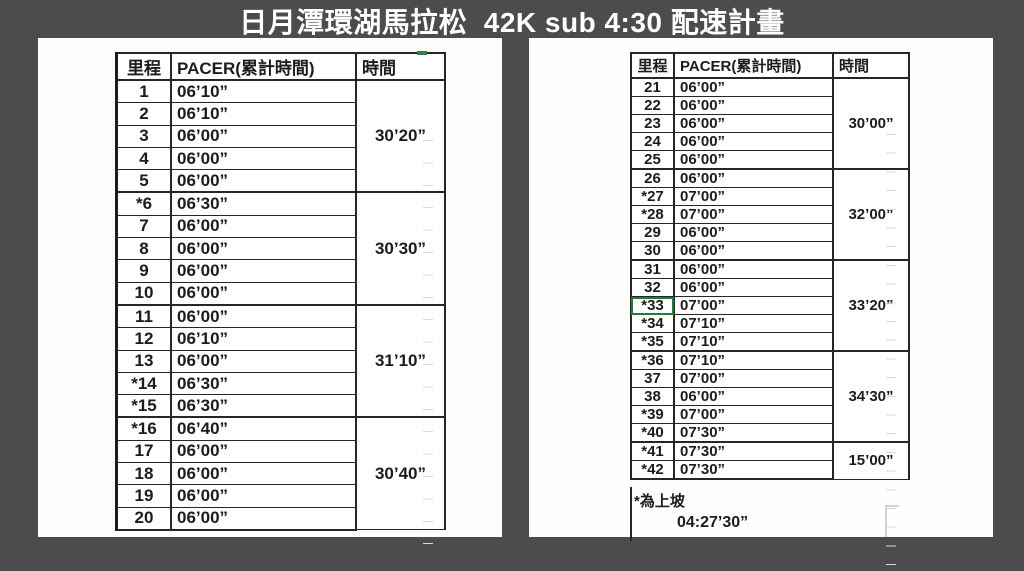 The image size is (1024, 571). Describe the element at coordinates (652, 232) in the screenshot. I see `km-cell: 29` at that location.